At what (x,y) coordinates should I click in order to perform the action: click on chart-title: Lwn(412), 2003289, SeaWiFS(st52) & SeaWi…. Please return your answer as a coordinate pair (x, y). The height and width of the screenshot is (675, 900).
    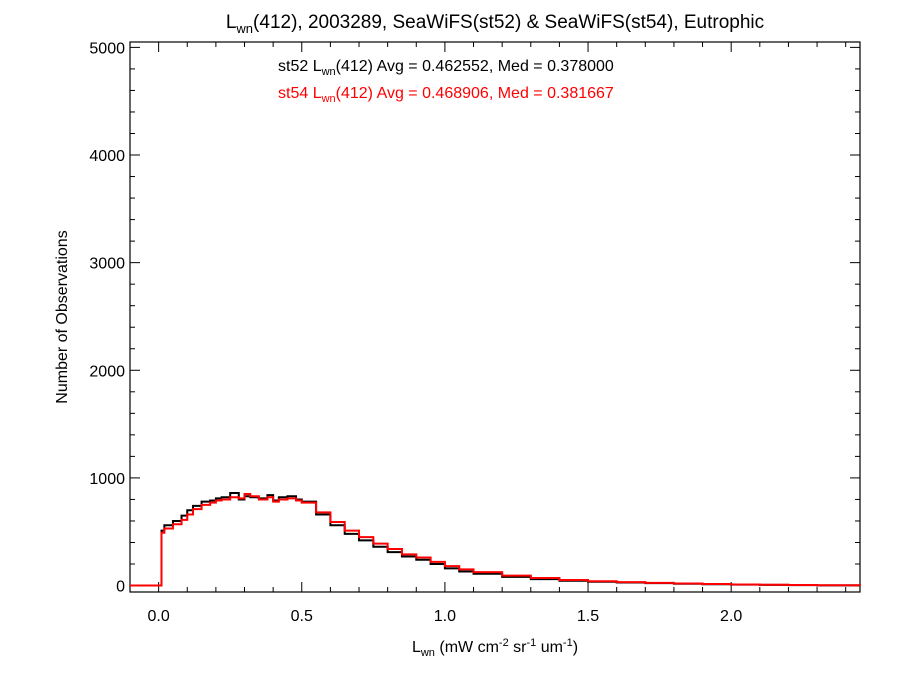
    Looking at the image, I should click on (495, 24).